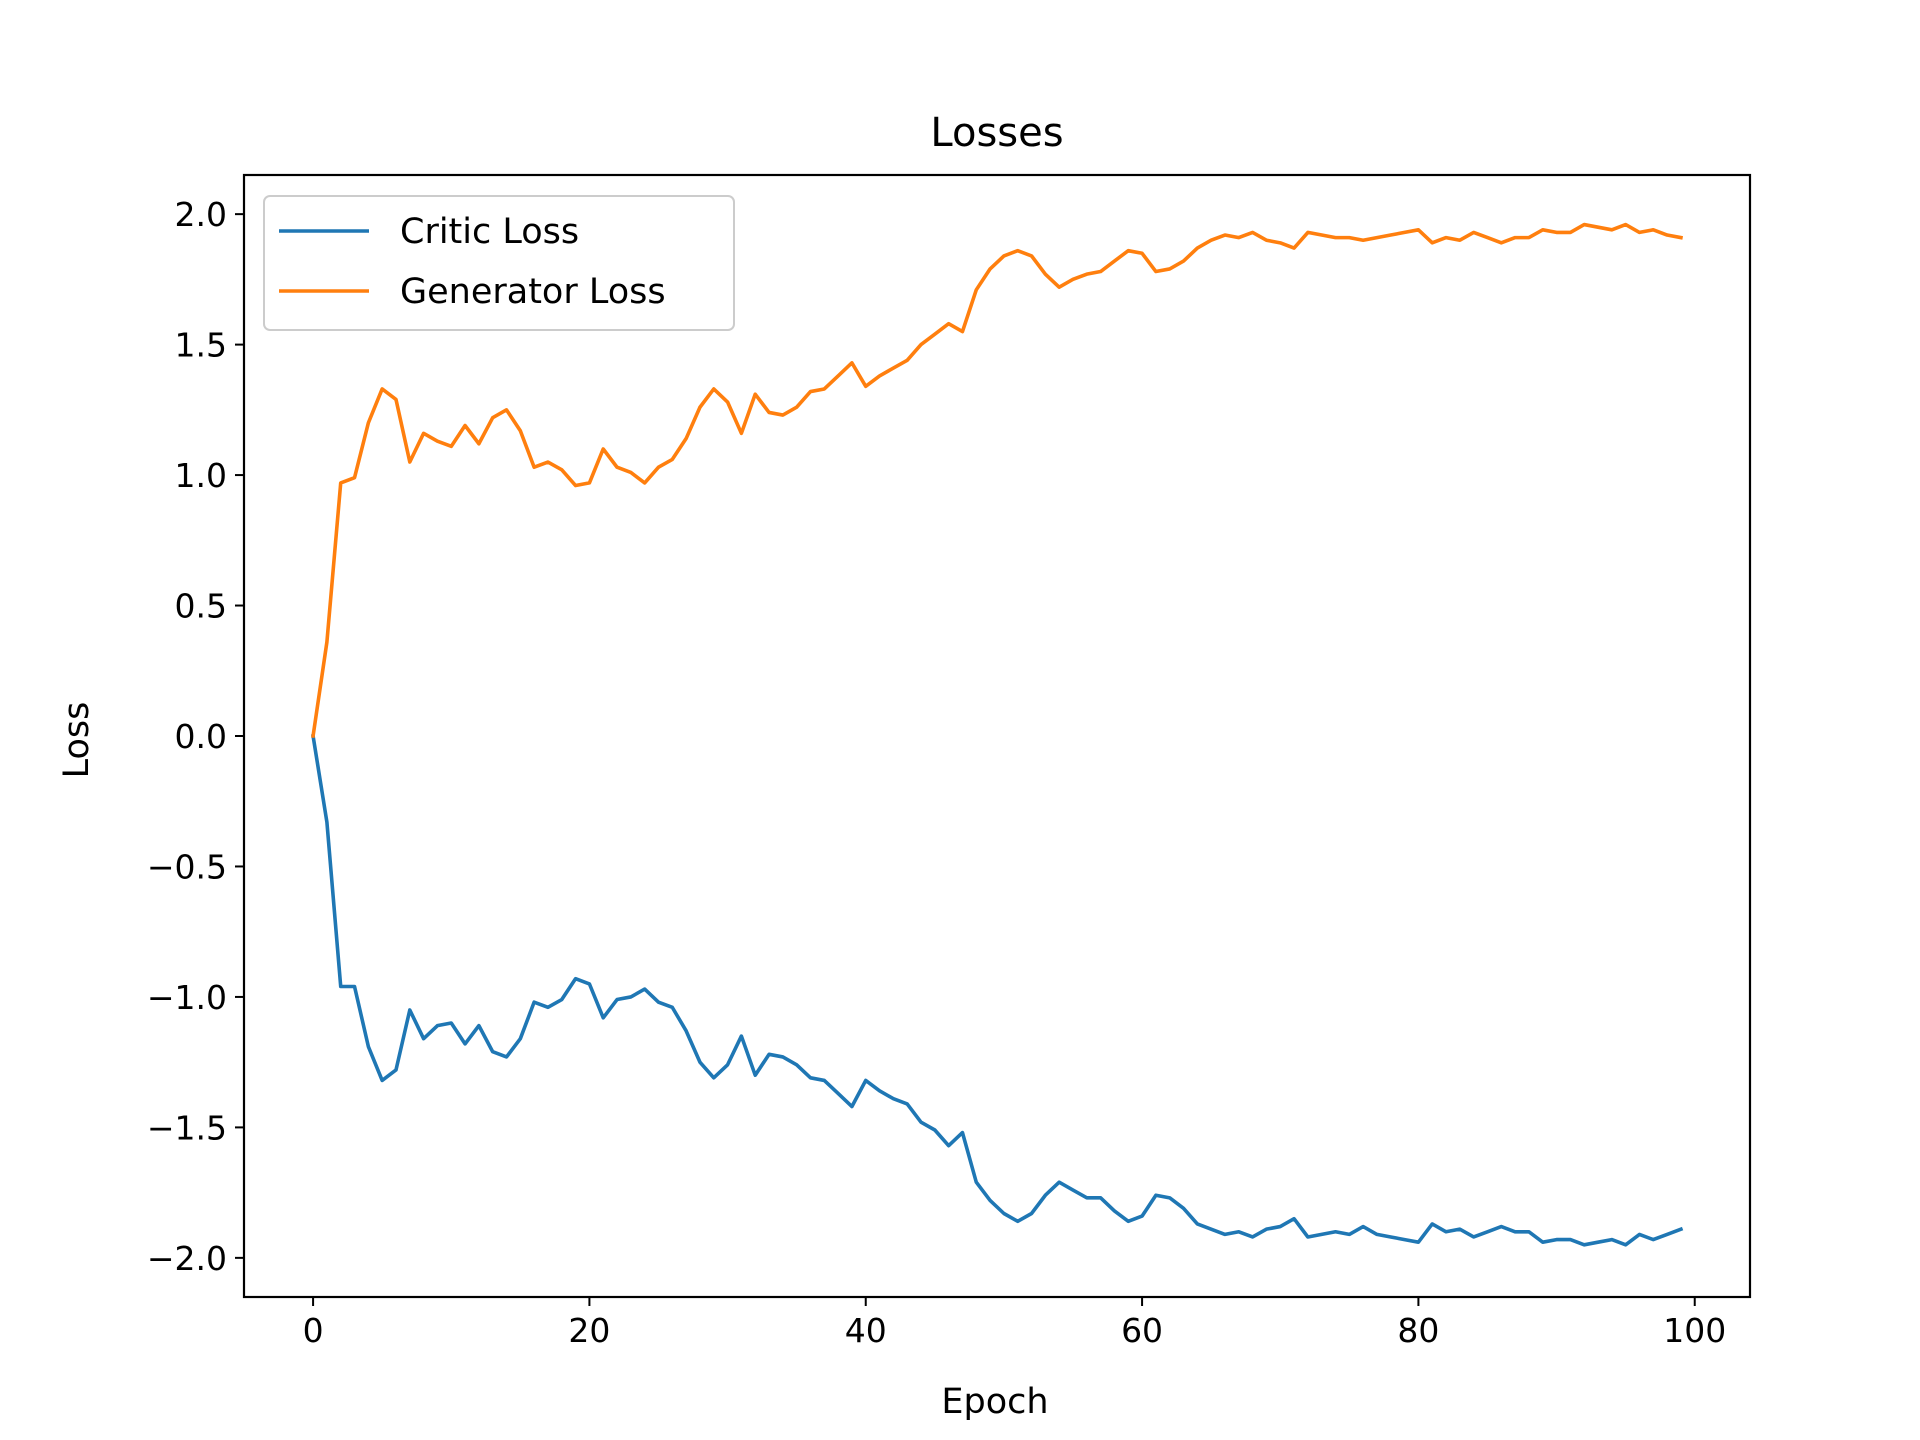 The width and height of the screenshot is (1920, 1440). Describe the element at coordinates (77, 740) in the screenshot. I see `y-axis-label: Loss` at that location.